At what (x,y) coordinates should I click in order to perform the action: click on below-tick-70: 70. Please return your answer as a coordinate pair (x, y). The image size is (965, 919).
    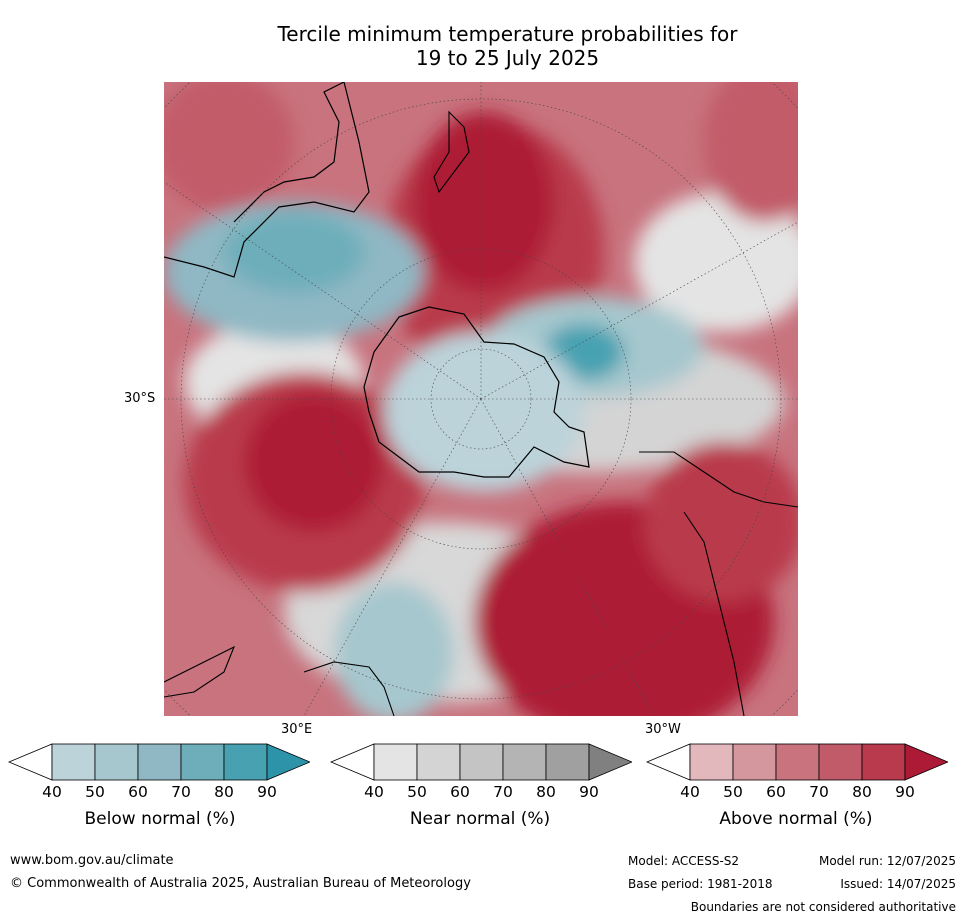
    Looking at the image, I should click on (181, 792).